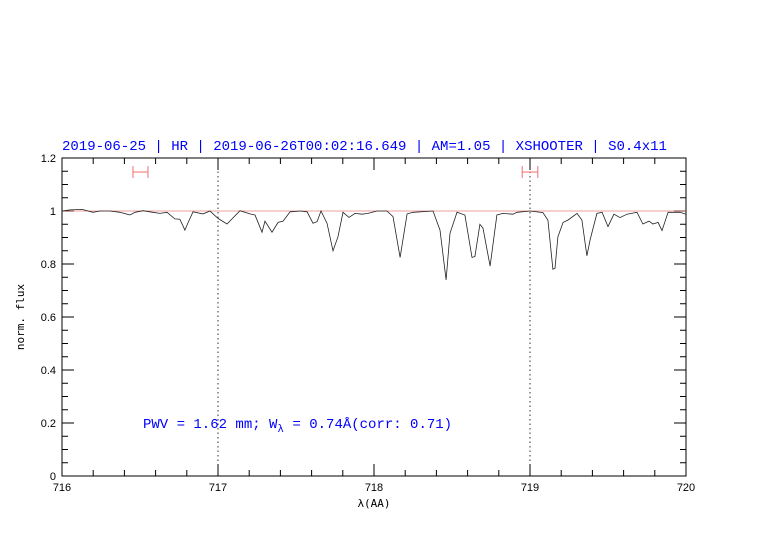 The image size is (782, 542). Describe the element at coordinates (20, 317) in the screenshot. I see `y-axis-label: norm. flux` at that location.